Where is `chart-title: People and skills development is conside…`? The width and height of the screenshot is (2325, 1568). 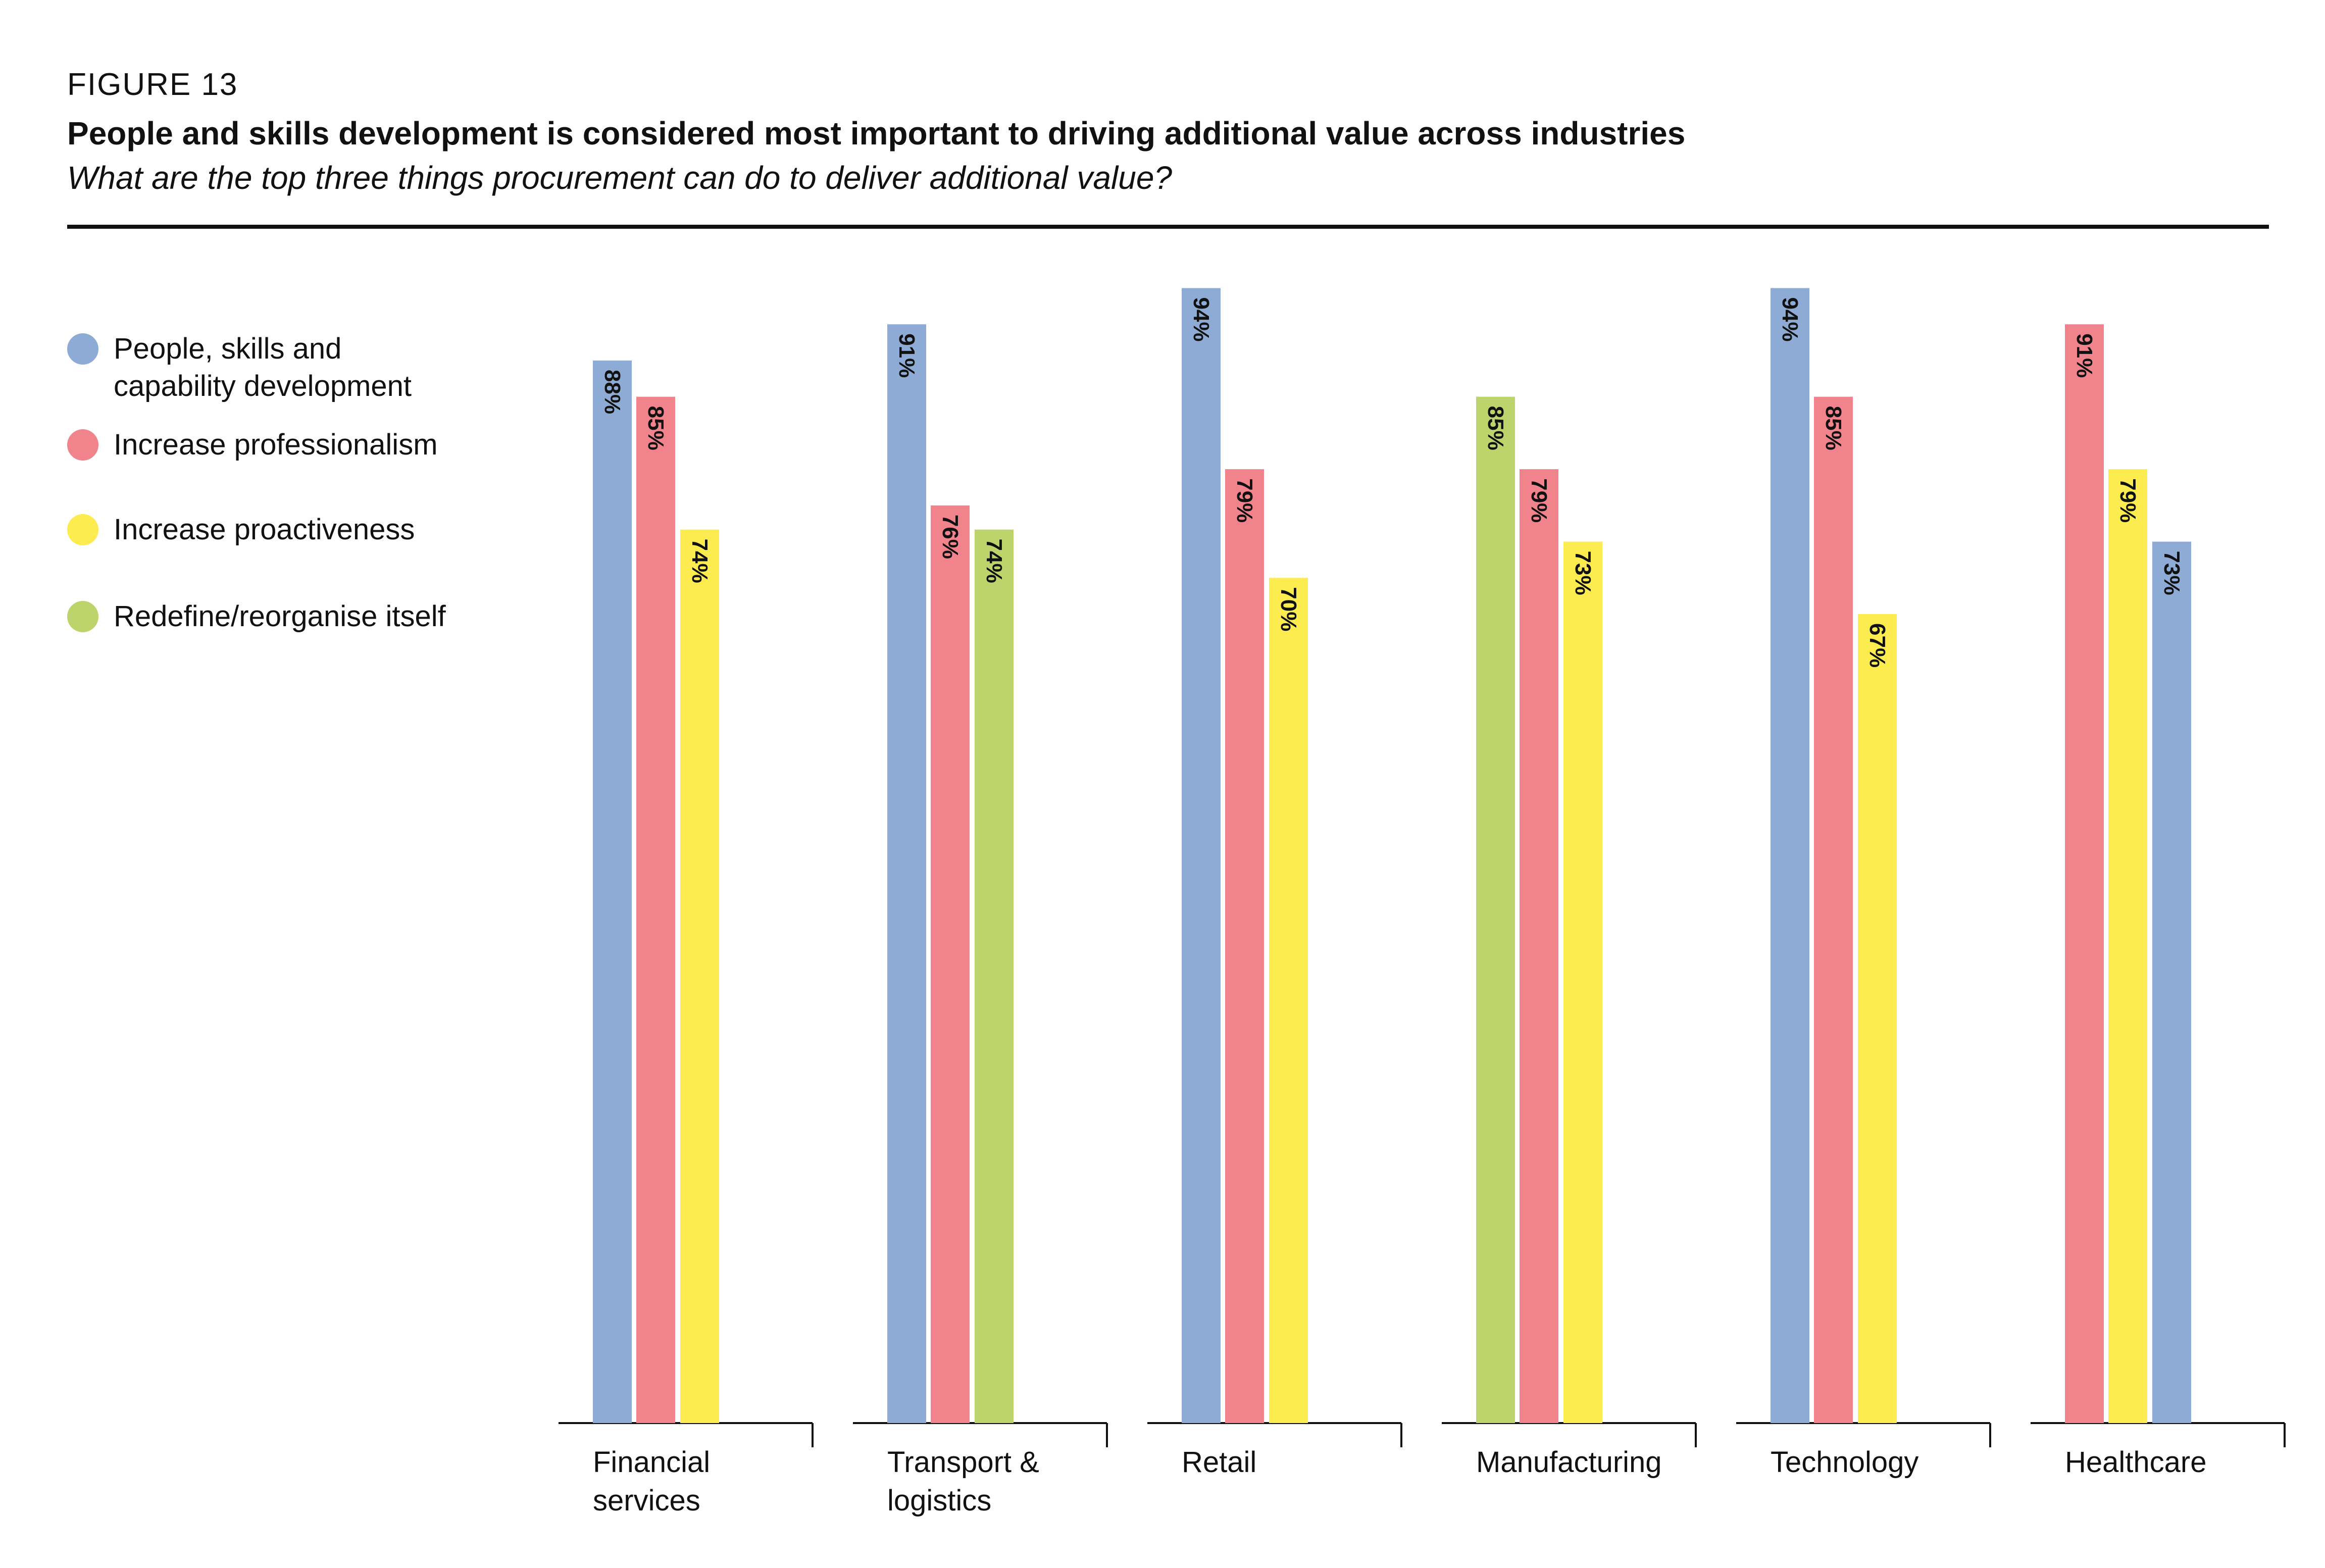 chart-title: People and skills development is conside… is located at coordinates (876, 133).